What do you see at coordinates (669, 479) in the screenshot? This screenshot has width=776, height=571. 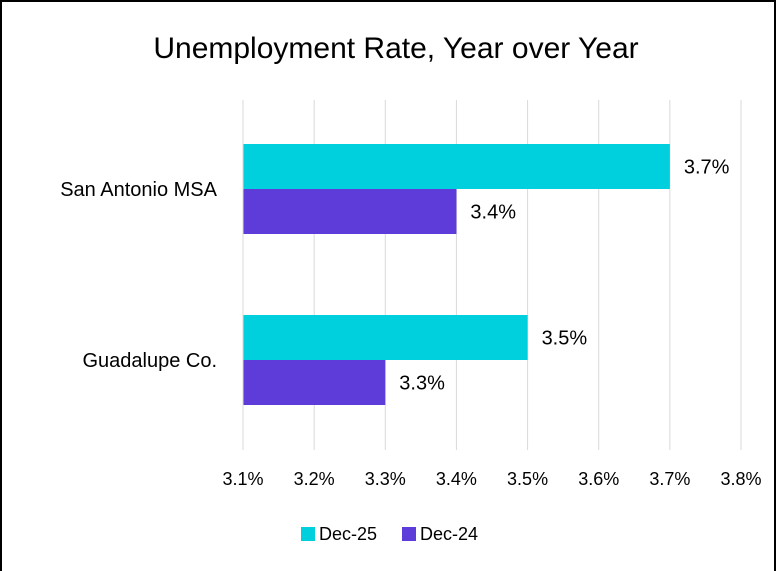 I see `x-tick-label-6: 3.7%` at bounding box center [669, 479].